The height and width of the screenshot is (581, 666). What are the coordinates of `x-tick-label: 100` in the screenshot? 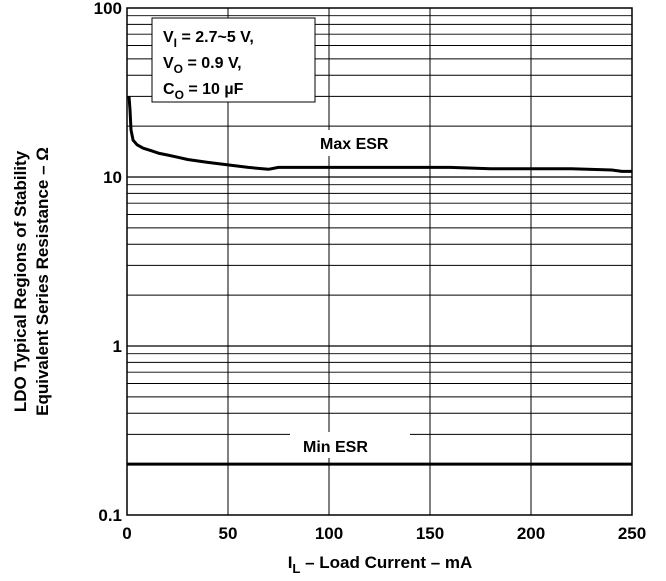 It's located at (329, 533).